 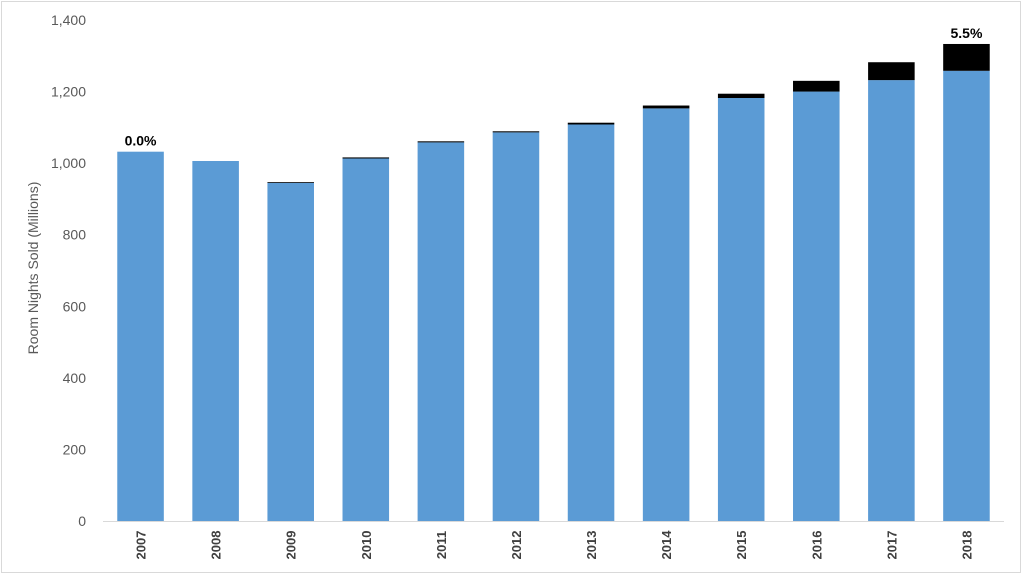 I want to click on y-tick-label: 1,400, so click(x=68, y=20).